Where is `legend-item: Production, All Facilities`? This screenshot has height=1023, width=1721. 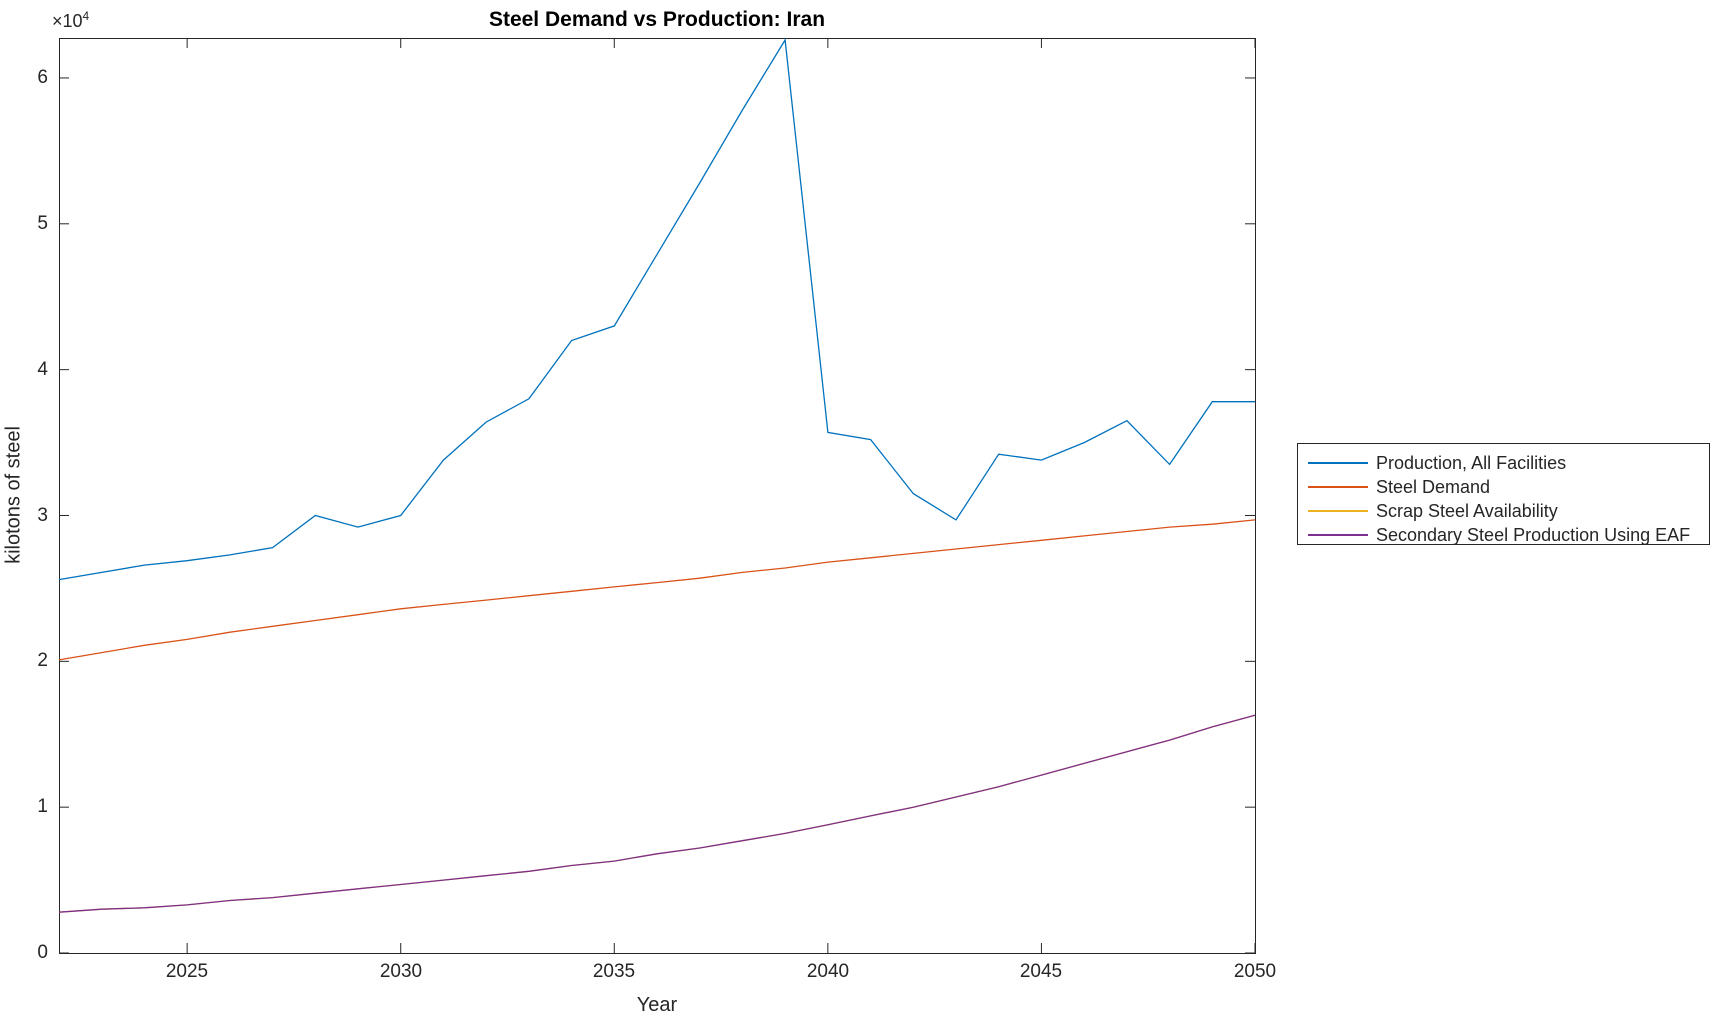
legend-item: Production, All Facilities is located at coordinates (1503, 463).